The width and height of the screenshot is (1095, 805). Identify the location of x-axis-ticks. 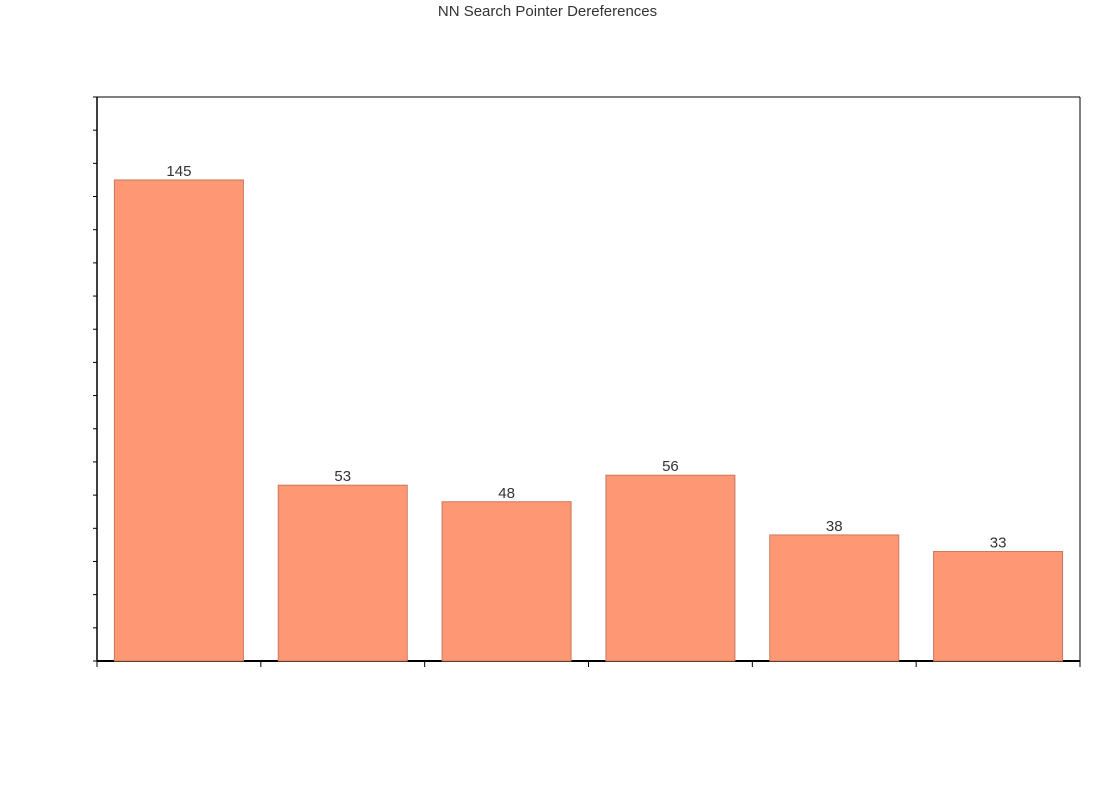
(588, 664).